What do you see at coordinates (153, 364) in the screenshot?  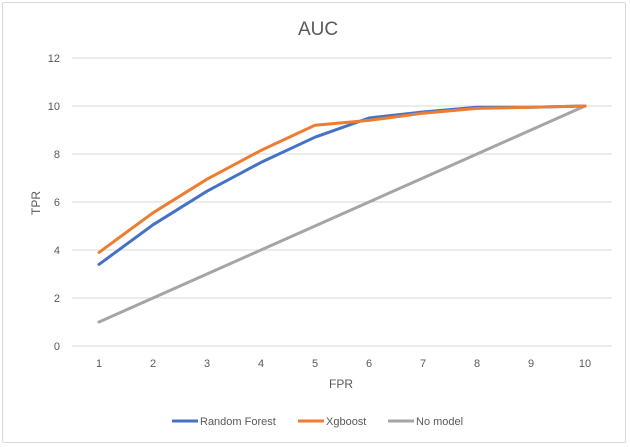 I see `x-tick-label: 2` at bounding box center [153, 364].